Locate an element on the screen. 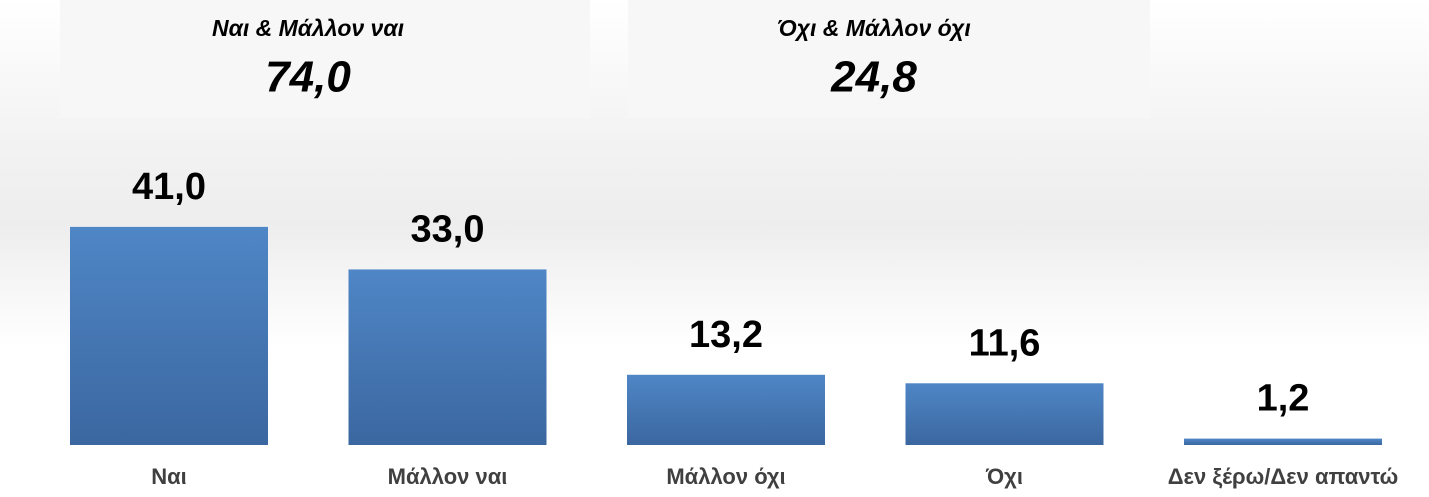  value-label: 11,6 is located at coordinates (1005, 343).